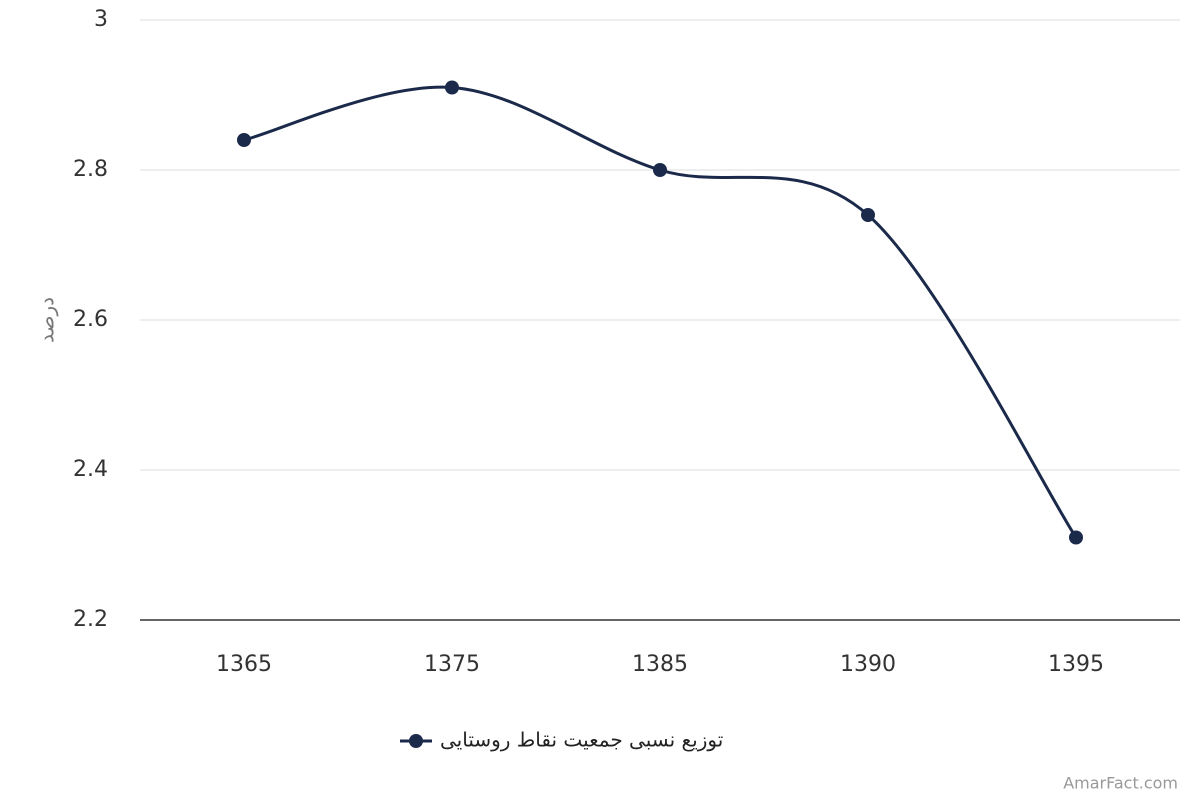 This screenshot has height=800, width=1200. I want to click on y-tick-label: 2.4, so click(90, 469).